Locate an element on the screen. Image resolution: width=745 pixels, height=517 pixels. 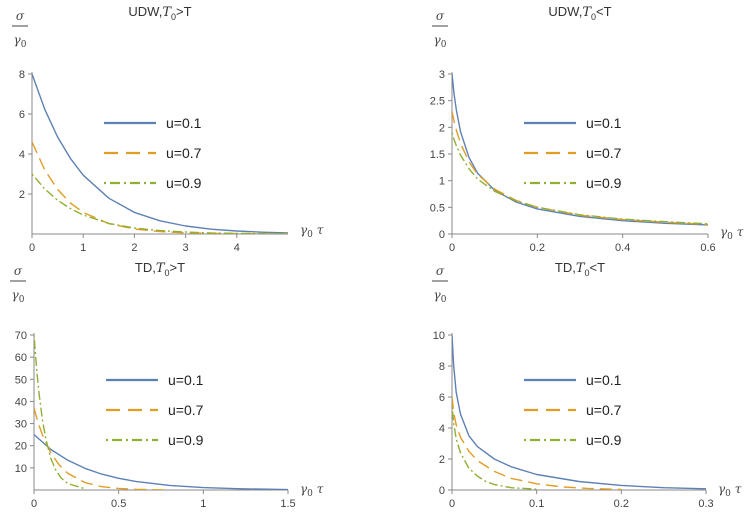
y-tick-label: 50 is located at coordinates (21, 380).